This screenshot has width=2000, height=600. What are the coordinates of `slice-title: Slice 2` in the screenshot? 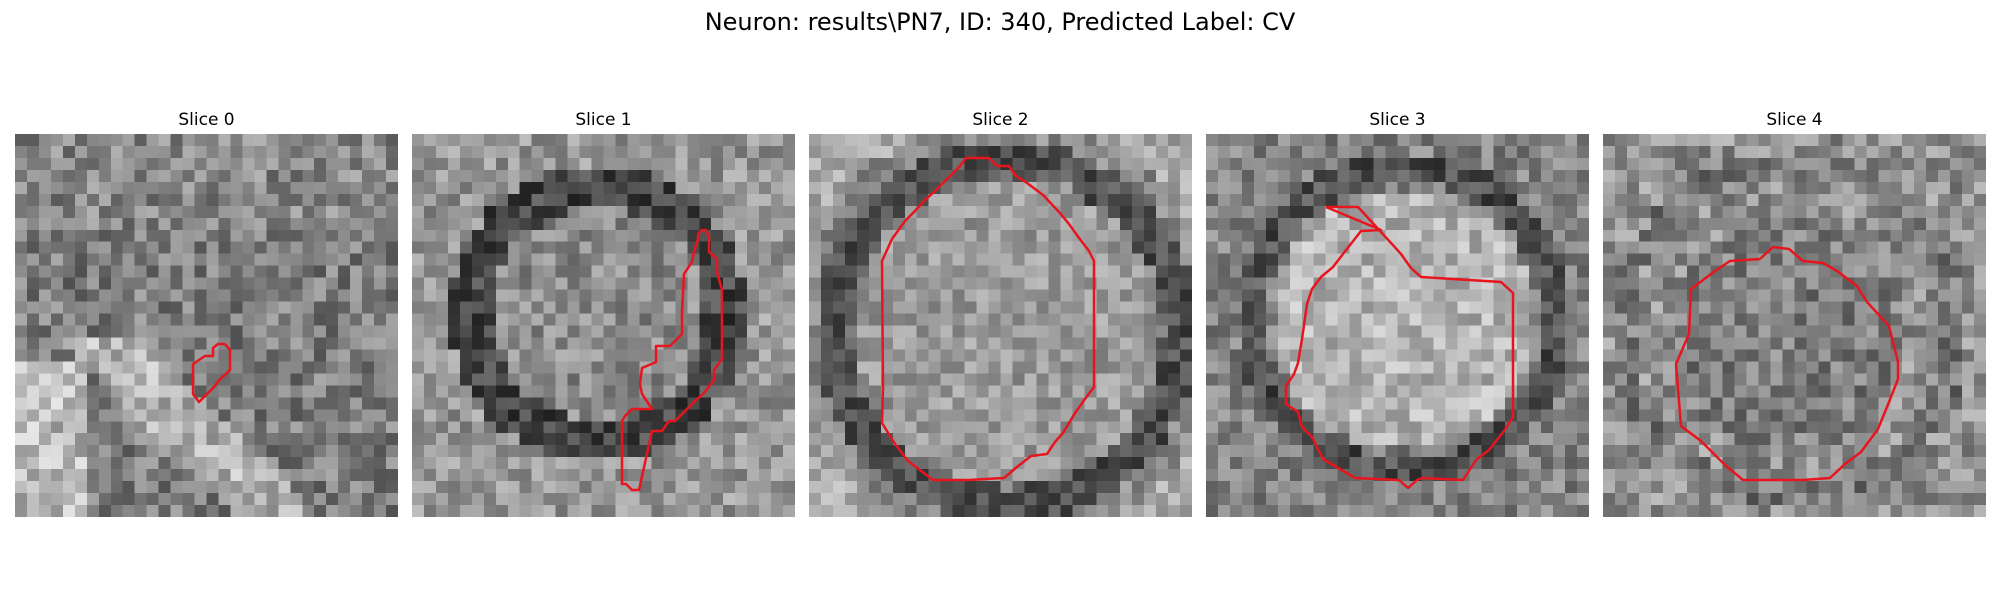 It's located at (1000, 120).